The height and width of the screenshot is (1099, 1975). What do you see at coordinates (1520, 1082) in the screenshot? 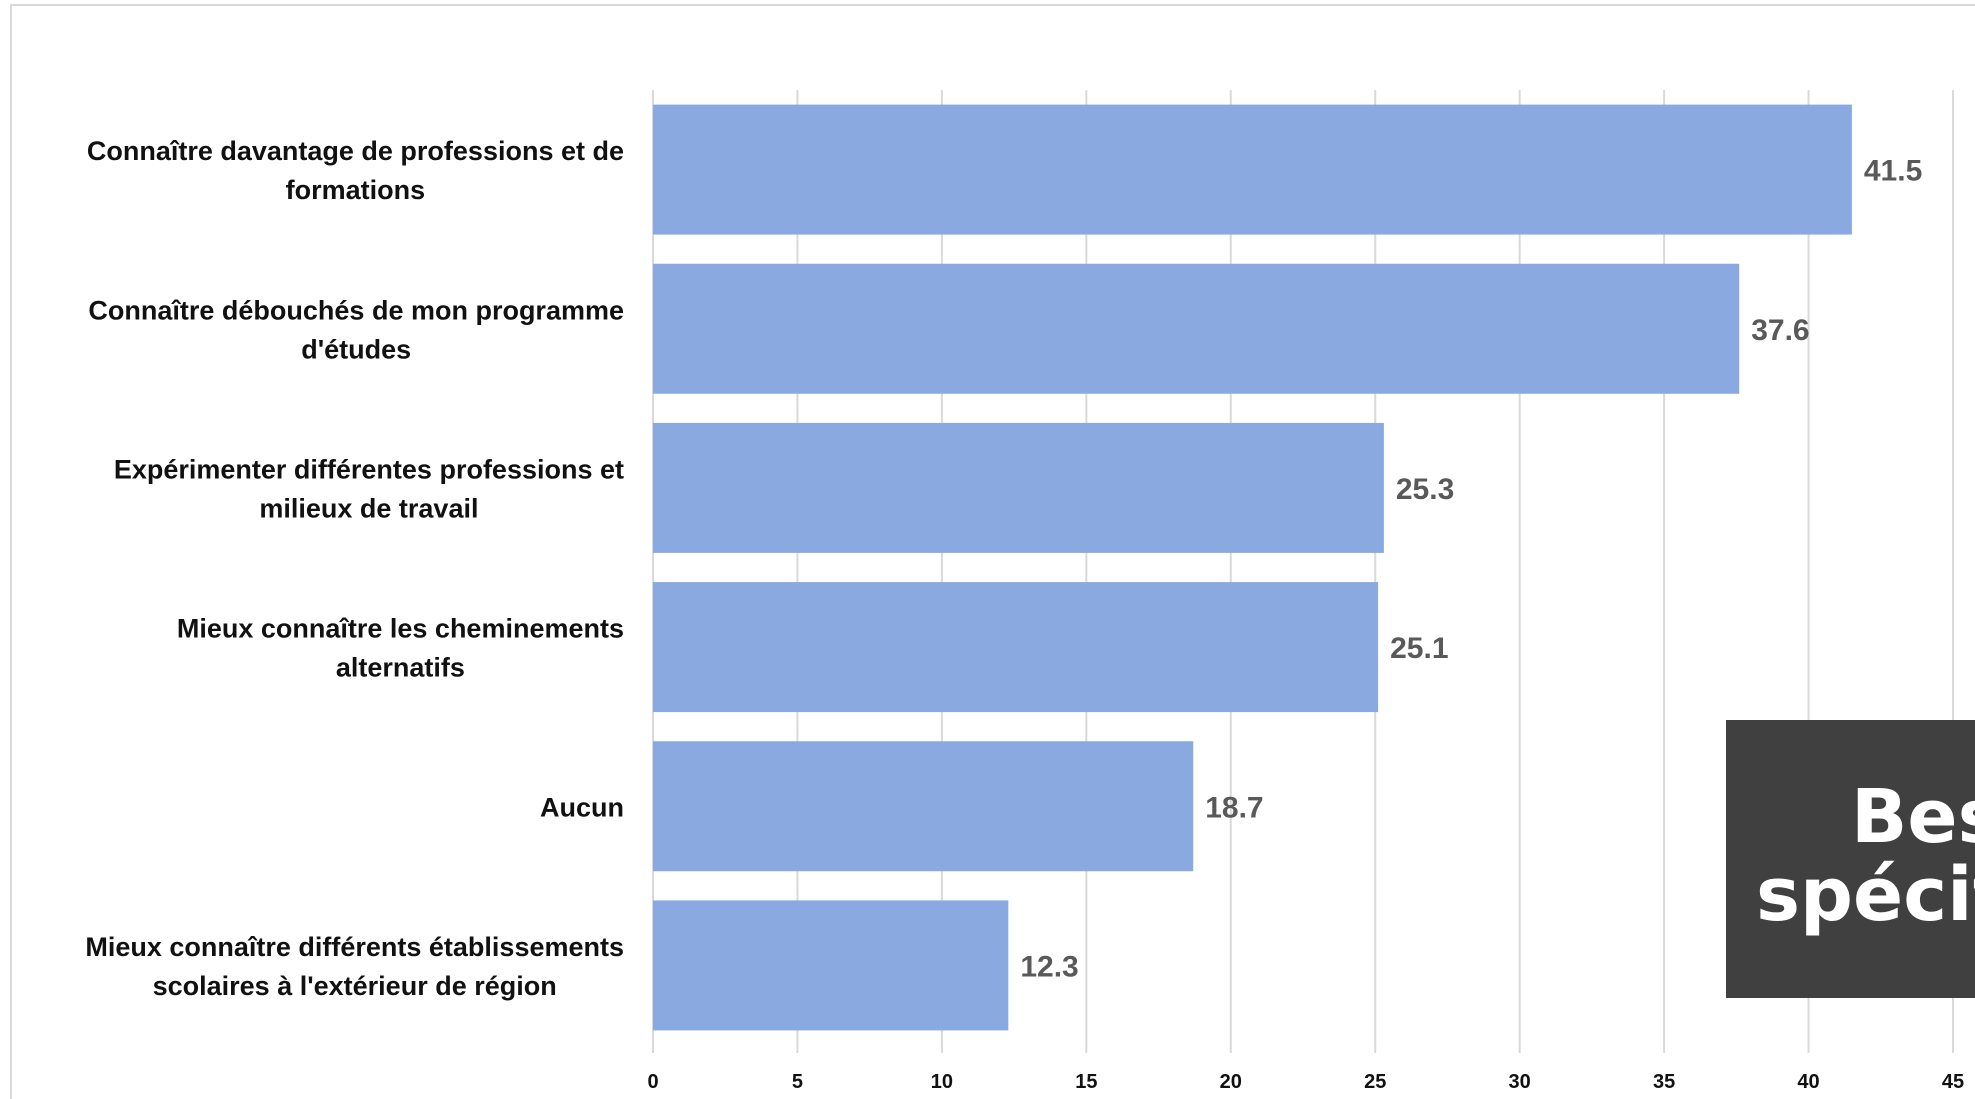
I see `x-tick-label-30: 30` at bounding box center [1520, 1082].